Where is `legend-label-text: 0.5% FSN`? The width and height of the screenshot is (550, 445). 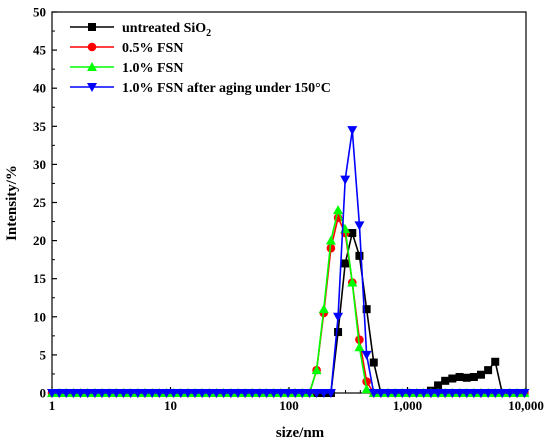
legend-label-text: 0.5% FSN is located at coordinates (152, 48).